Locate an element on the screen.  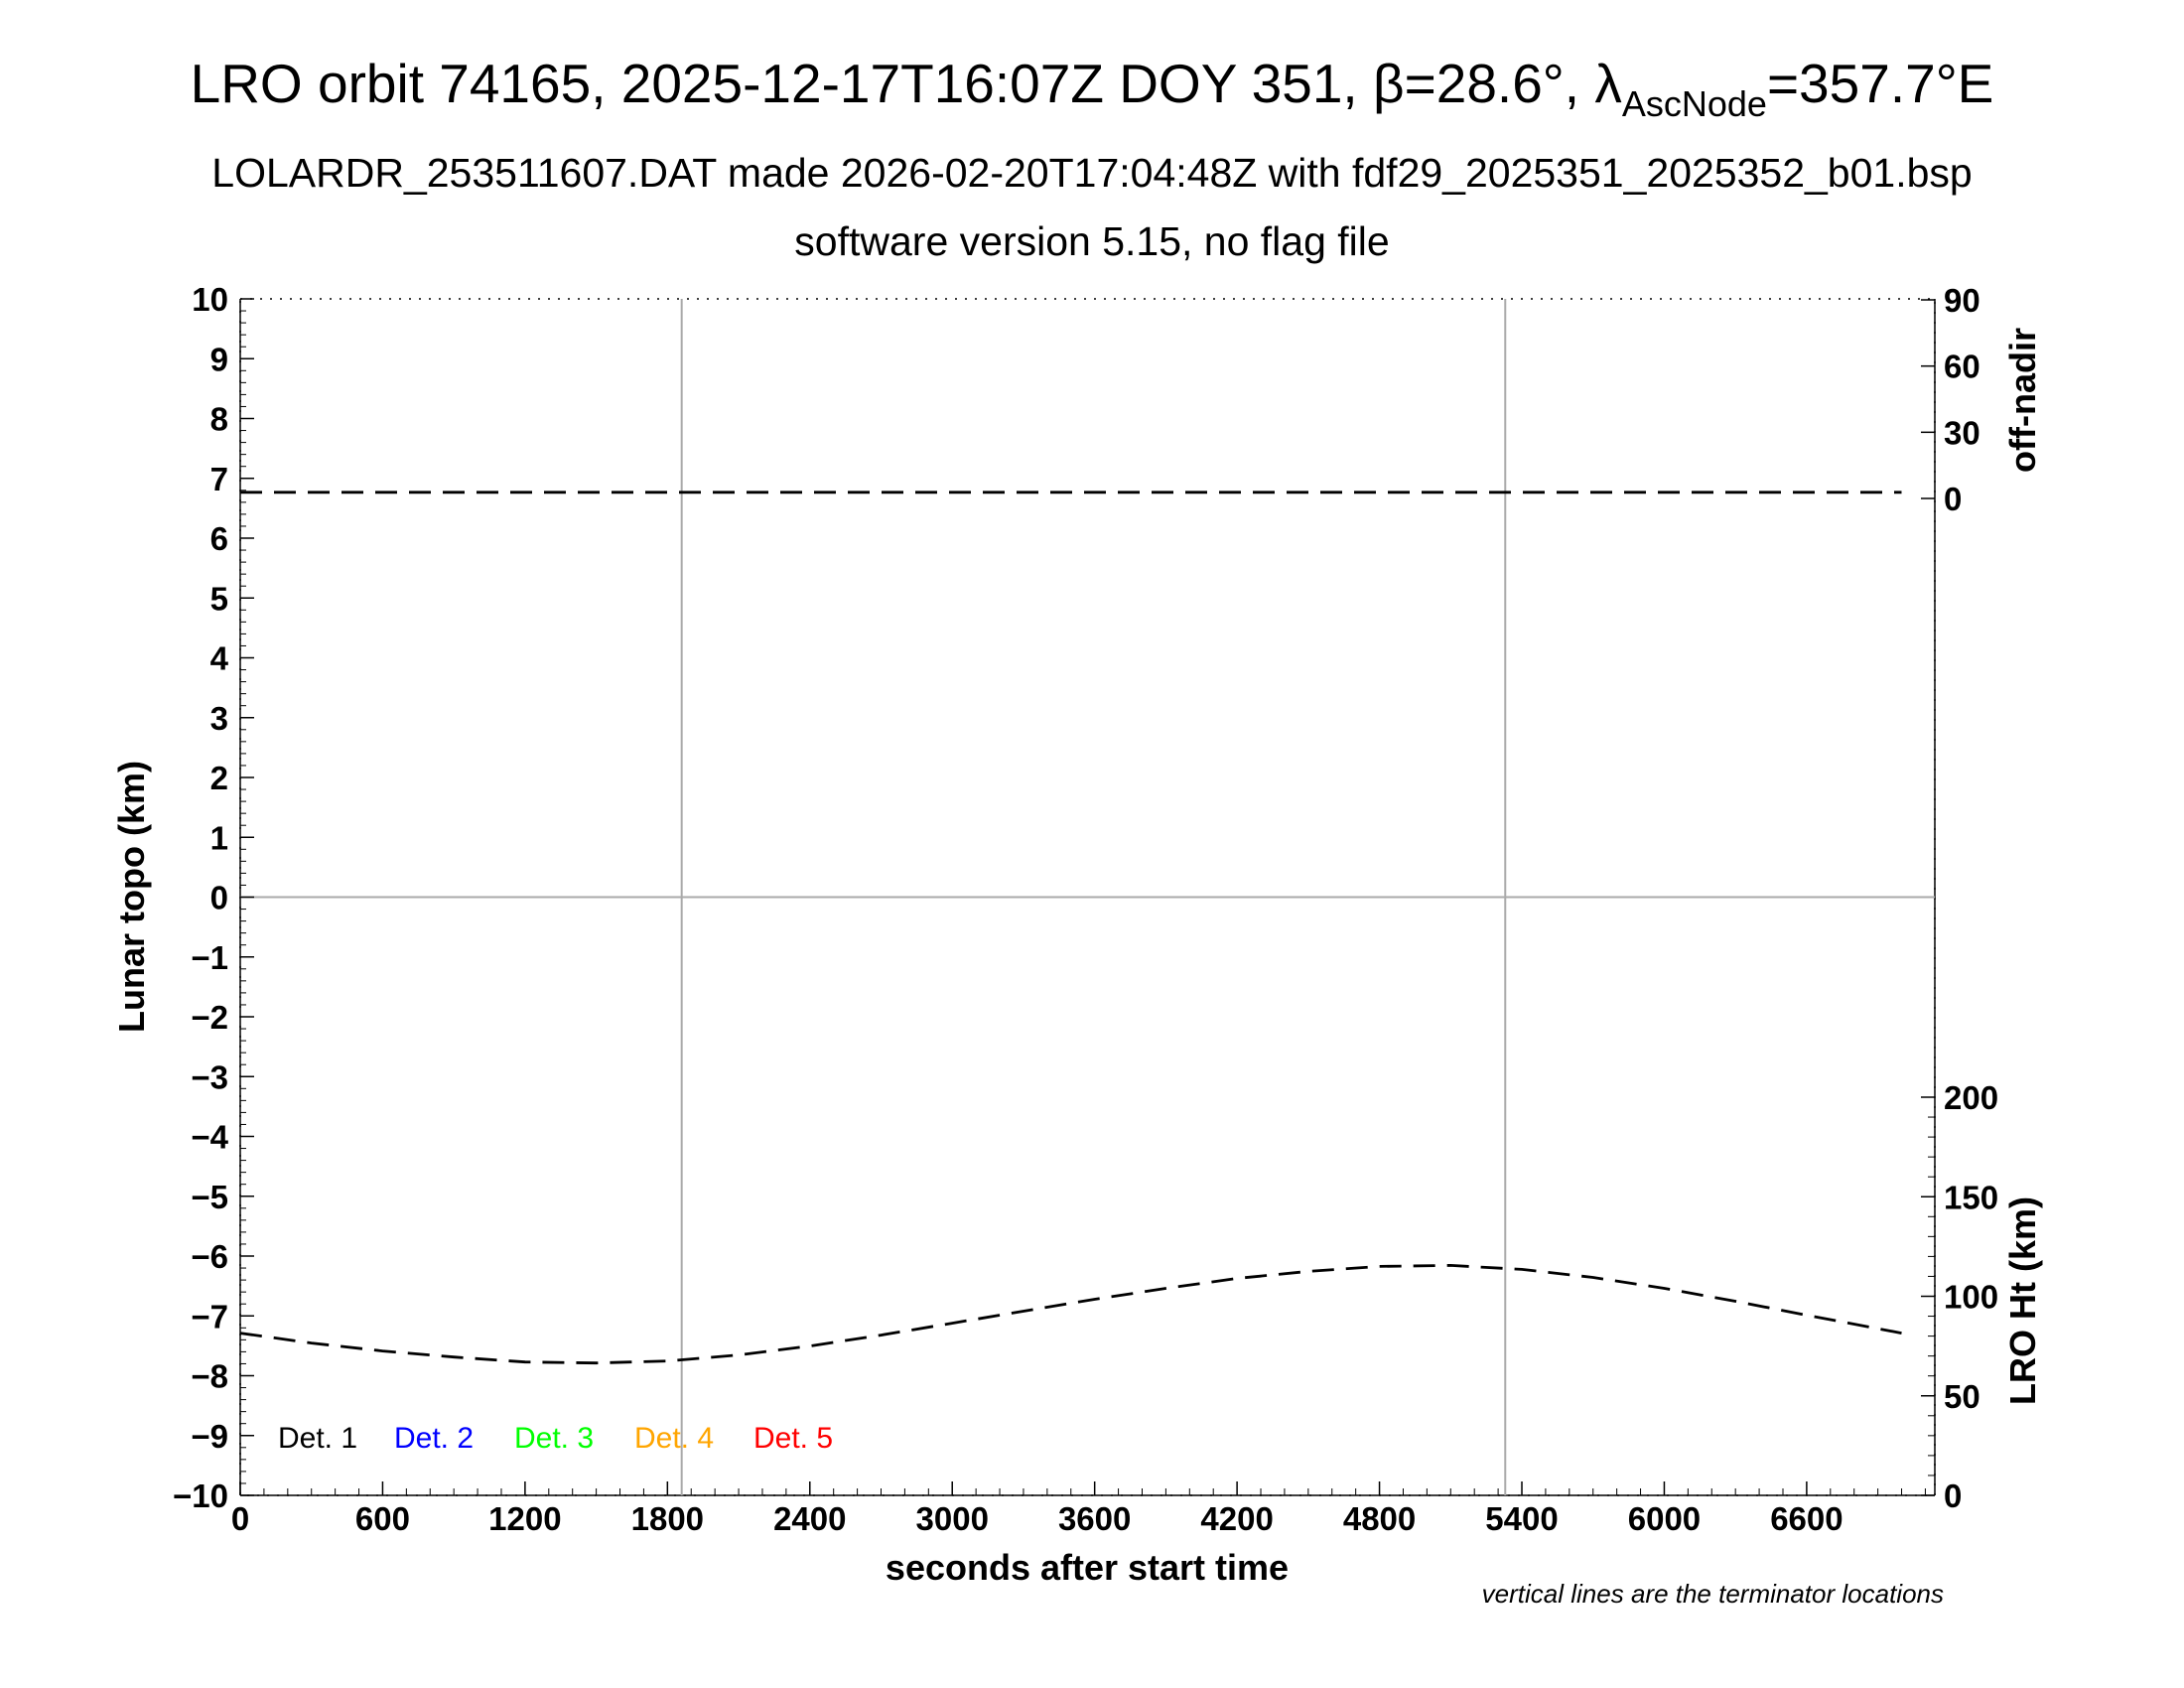
y-tick-label: −3 is located at coordinates (209, 1076).